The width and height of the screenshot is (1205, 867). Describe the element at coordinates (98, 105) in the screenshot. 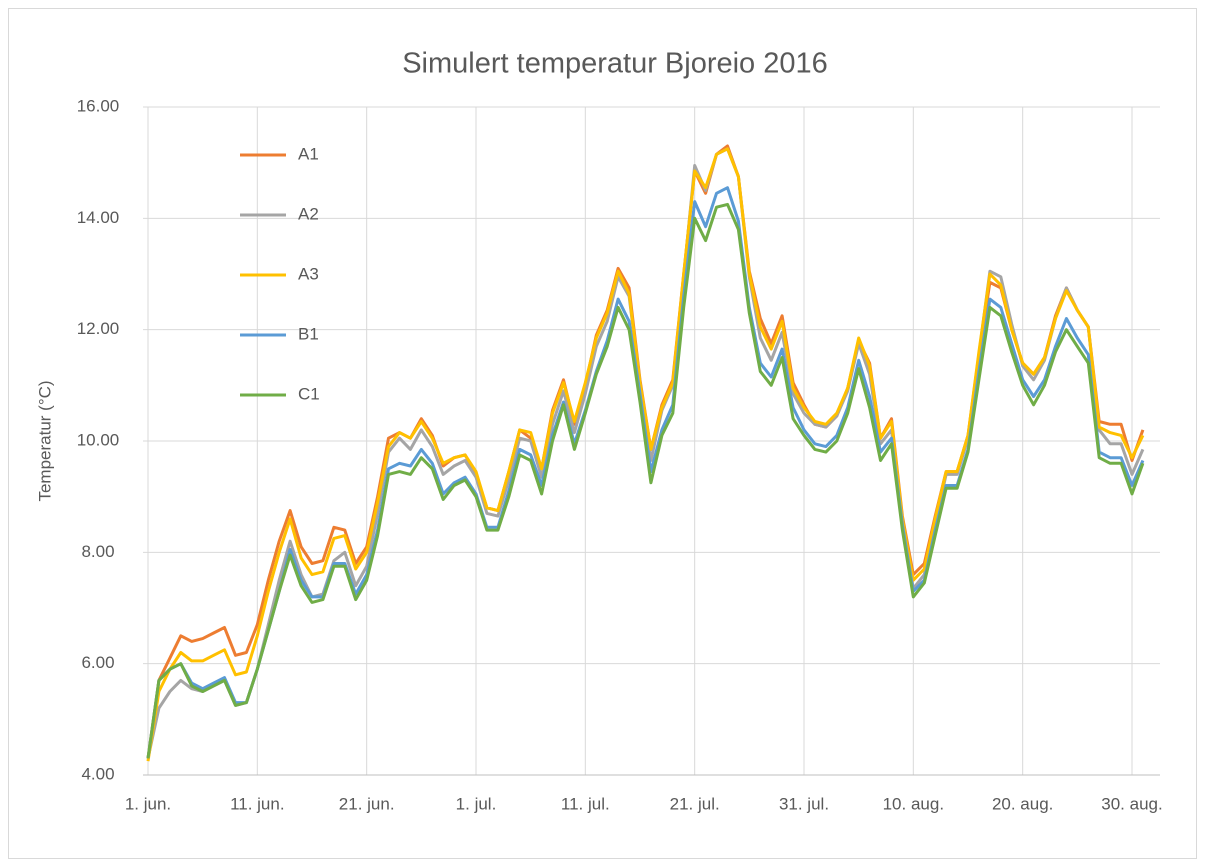

I see `y-tick-label: 16.00` at that location.